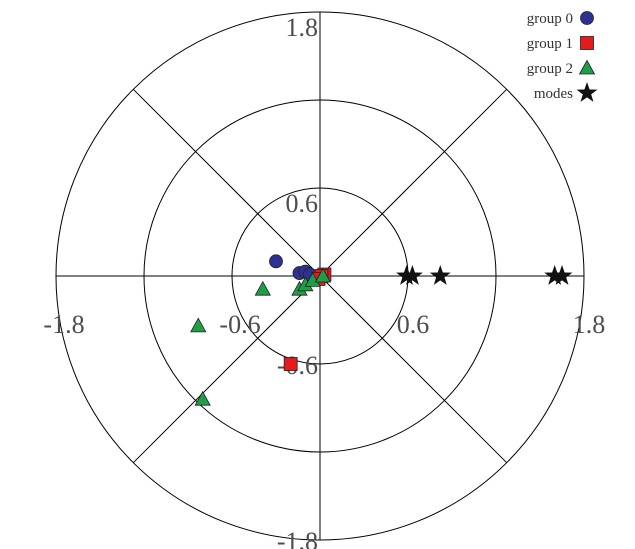  I want to click on tick-label-top-outer: 1.8, so click(302, 27).